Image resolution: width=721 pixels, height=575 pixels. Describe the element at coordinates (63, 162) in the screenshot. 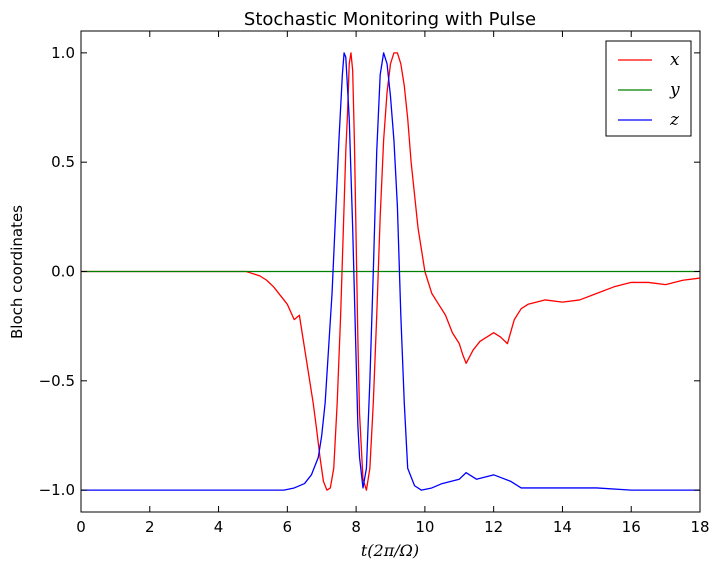

I see `y-tick-label: 0.5` at that location.